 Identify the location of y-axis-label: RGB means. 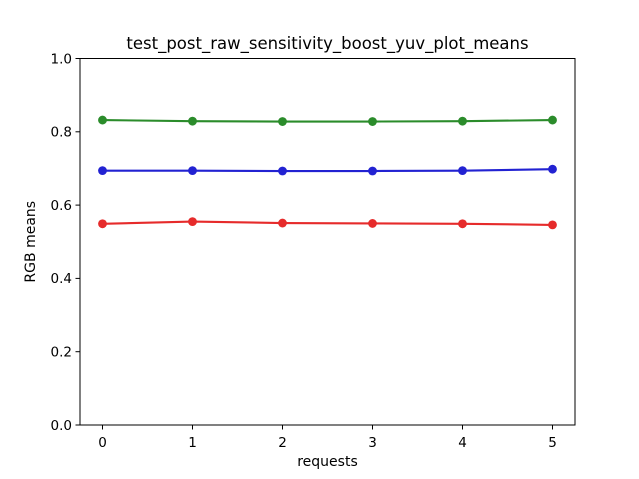
(31, 242).